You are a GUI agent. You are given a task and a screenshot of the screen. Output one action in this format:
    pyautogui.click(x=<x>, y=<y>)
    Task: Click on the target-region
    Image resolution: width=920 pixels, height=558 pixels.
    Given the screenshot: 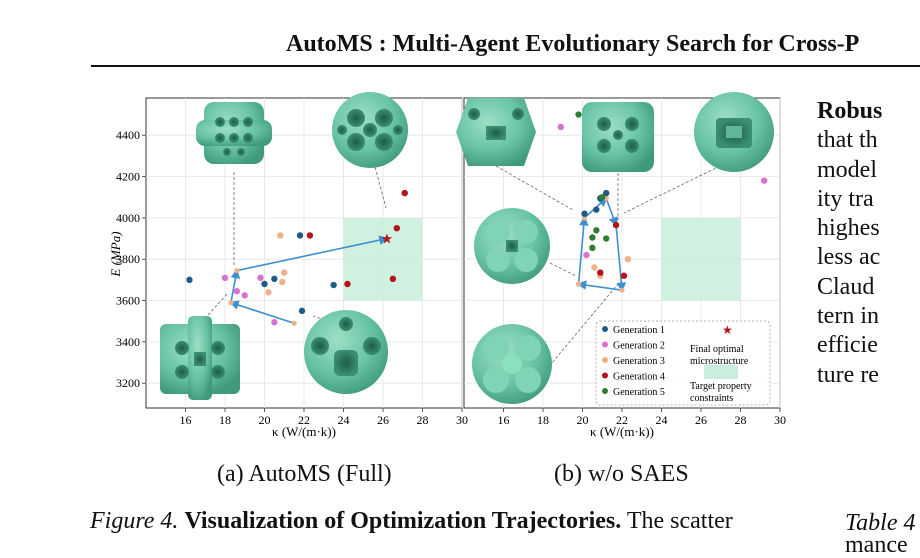 What is the action you would take?
    pyautogui.click(x=701, y=259)
    